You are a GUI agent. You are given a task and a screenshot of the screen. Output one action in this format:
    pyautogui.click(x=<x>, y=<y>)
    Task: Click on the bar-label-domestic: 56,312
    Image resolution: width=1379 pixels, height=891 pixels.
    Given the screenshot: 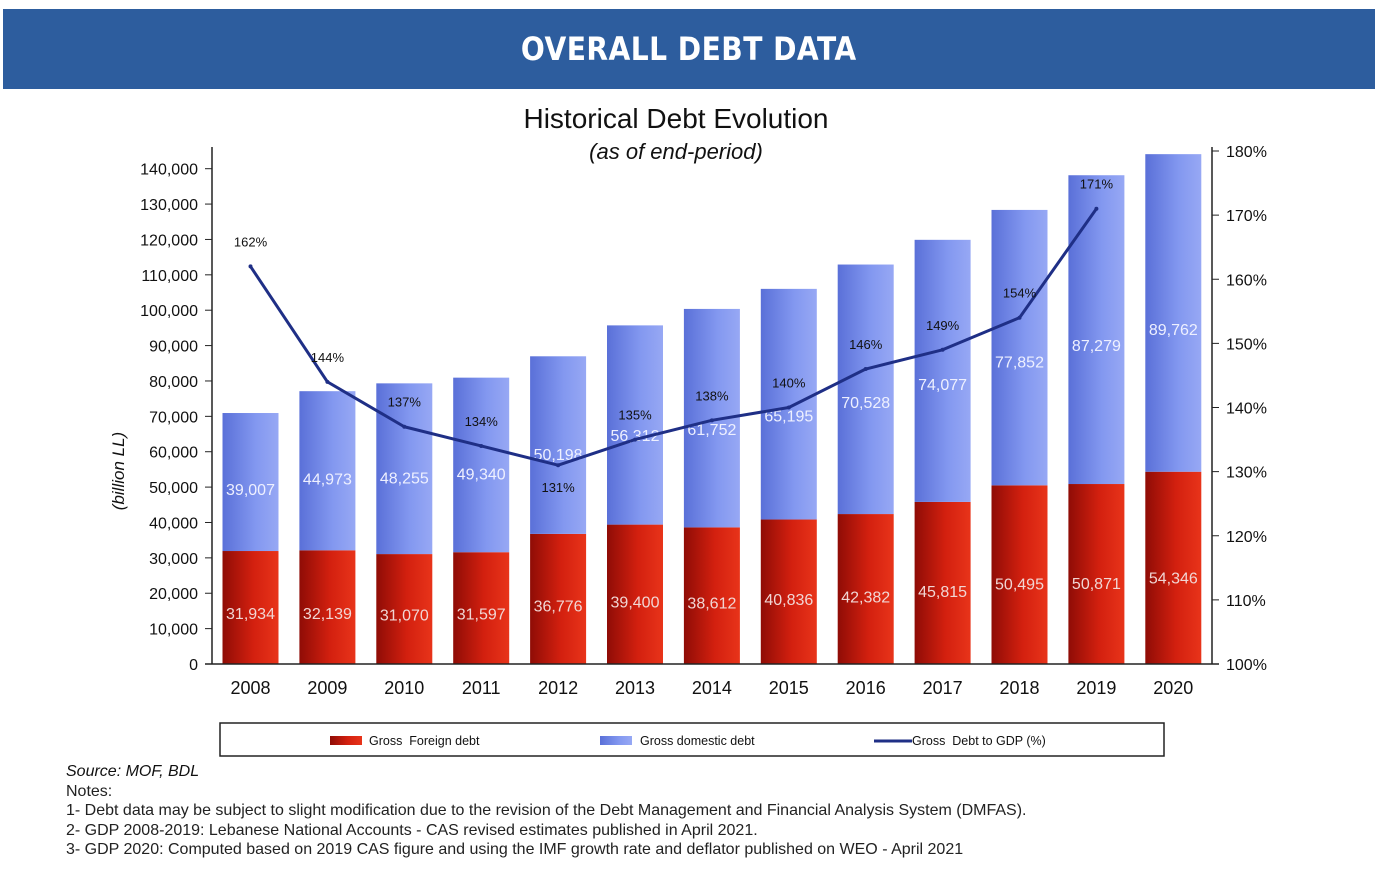 What is the action you would take?
    pyautogui.click(x=635, y=436)
    